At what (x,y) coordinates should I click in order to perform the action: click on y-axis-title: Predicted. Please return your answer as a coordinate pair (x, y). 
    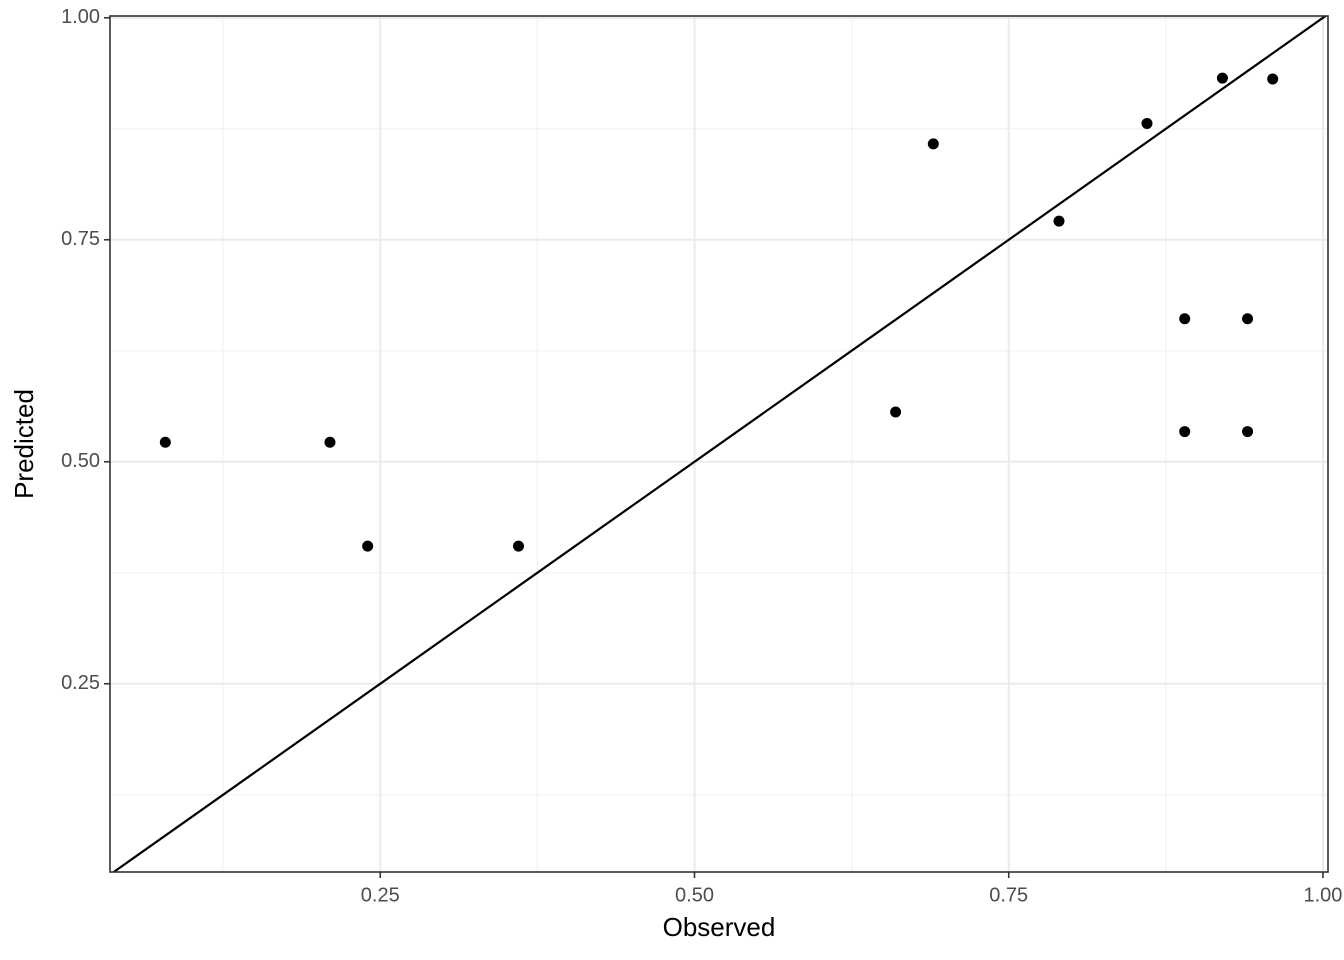
    Looking at the image, I should click on (24, 444).